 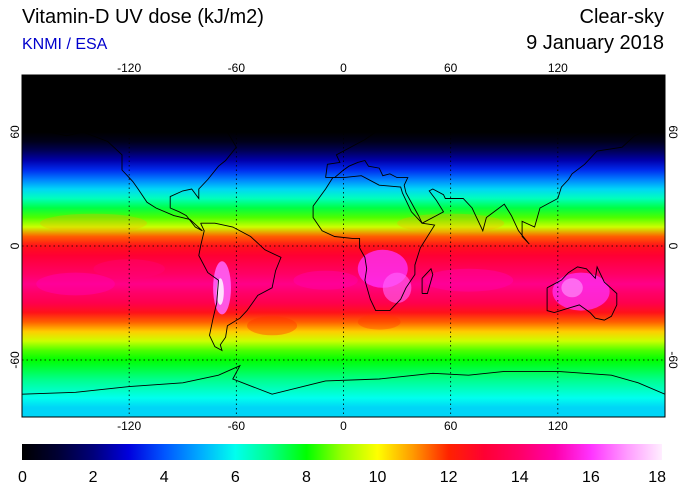 I want to click on colorbar-tick-label: 16, so click(x=591, y=477).